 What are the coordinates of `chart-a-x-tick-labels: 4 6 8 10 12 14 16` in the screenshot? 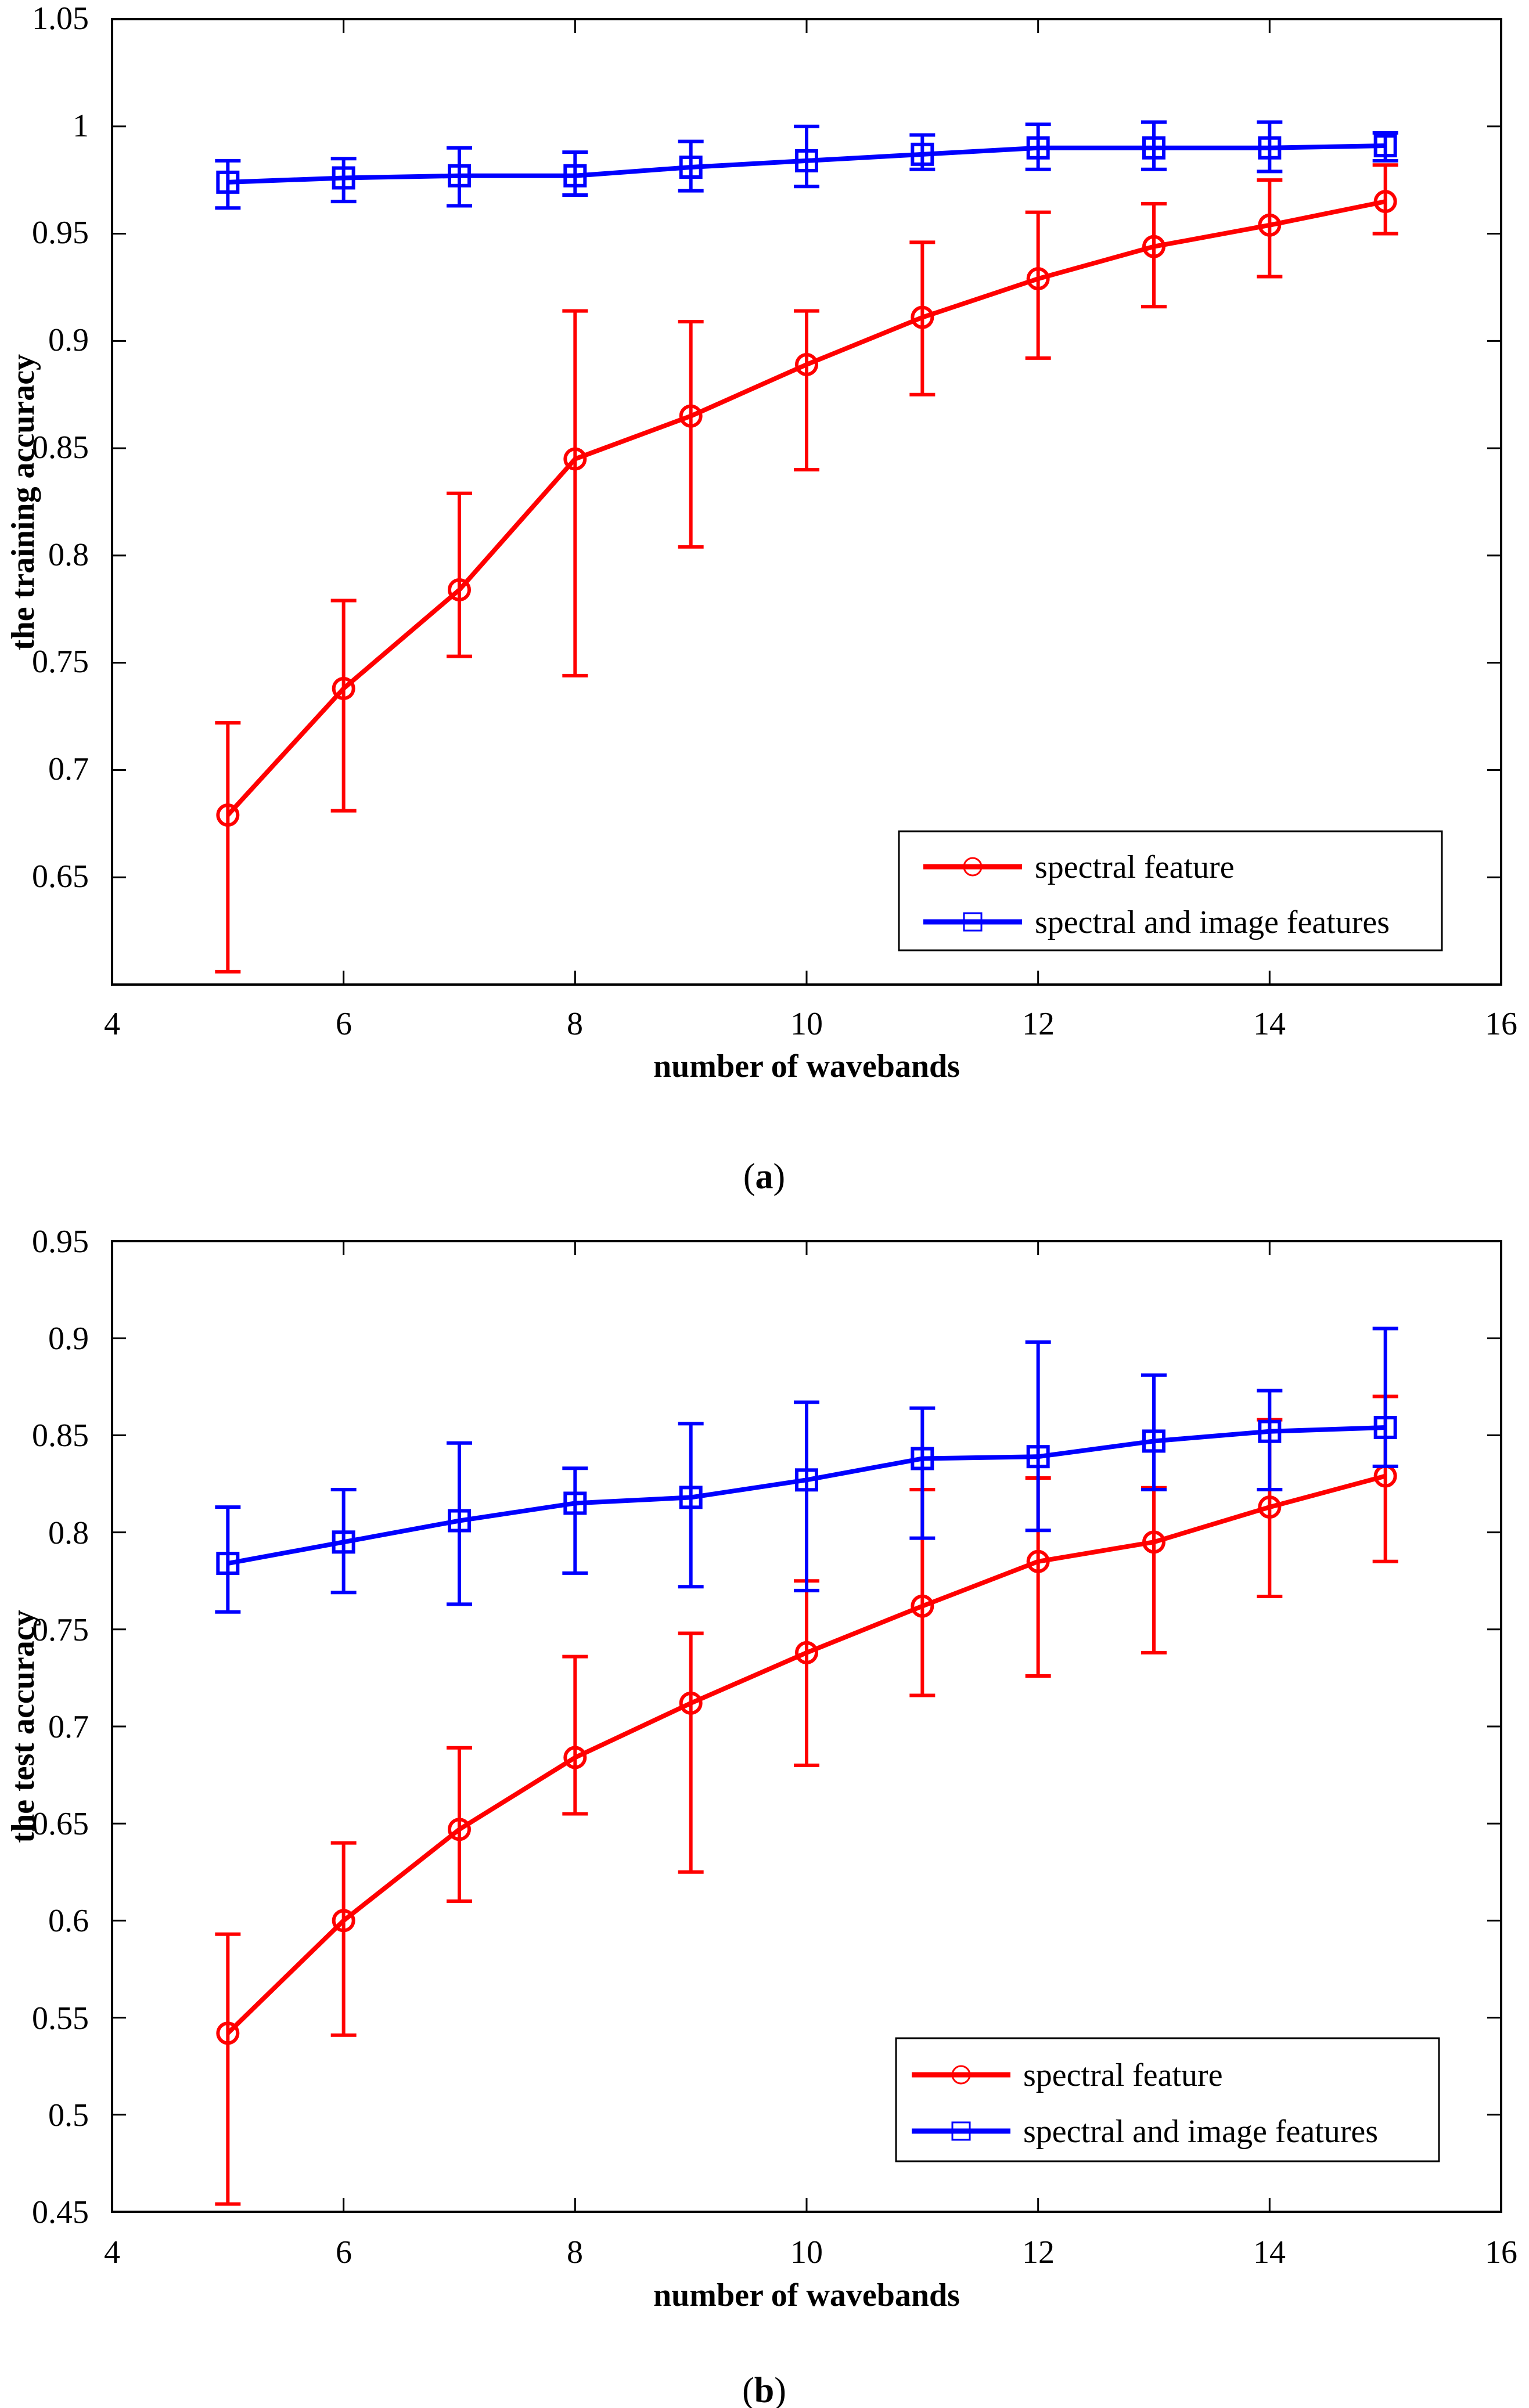 It's located at (810, 1024).